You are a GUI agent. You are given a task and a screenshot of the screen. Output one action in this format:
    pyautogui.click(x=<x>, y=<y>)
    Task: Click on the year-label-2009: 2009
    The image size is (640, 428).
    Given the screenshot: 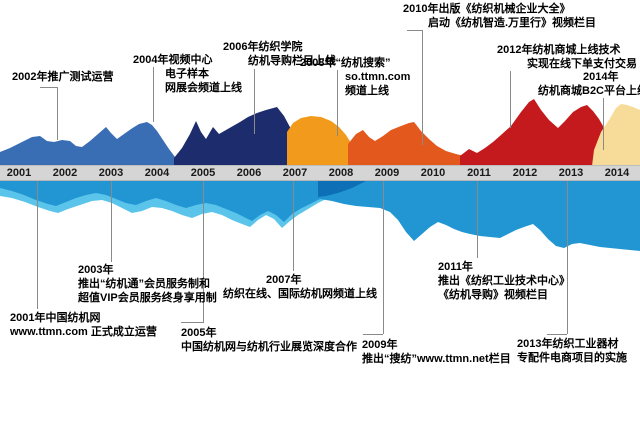 What is the action you would take?
    pyautogui.click(x=387, y=173)
    